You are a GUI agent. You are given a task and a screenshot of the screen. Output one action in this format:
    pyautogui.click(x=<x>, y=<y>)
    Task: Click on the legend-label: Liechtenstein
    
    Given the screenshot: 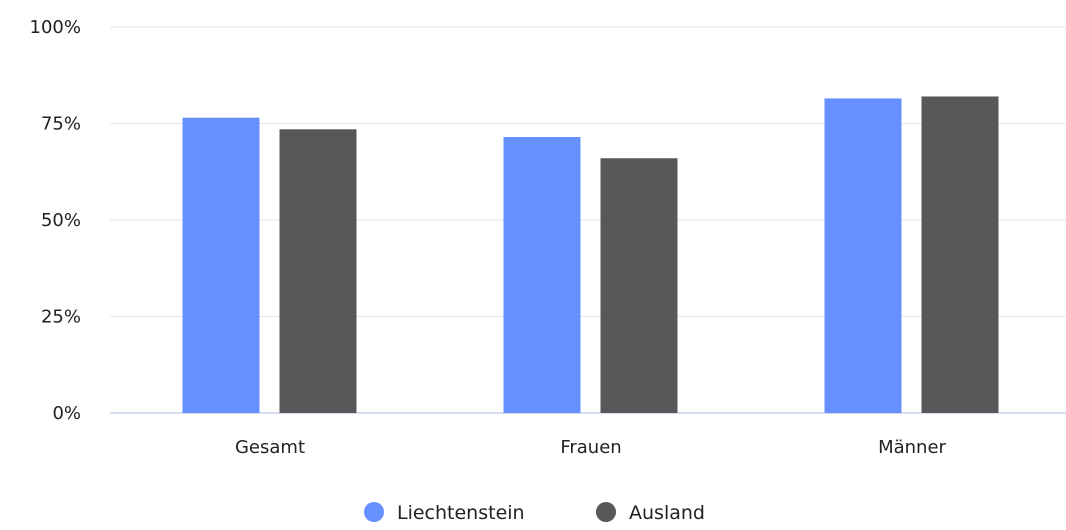 What is the action you would take?
    pyautogui.click(x=461, y=513)
    